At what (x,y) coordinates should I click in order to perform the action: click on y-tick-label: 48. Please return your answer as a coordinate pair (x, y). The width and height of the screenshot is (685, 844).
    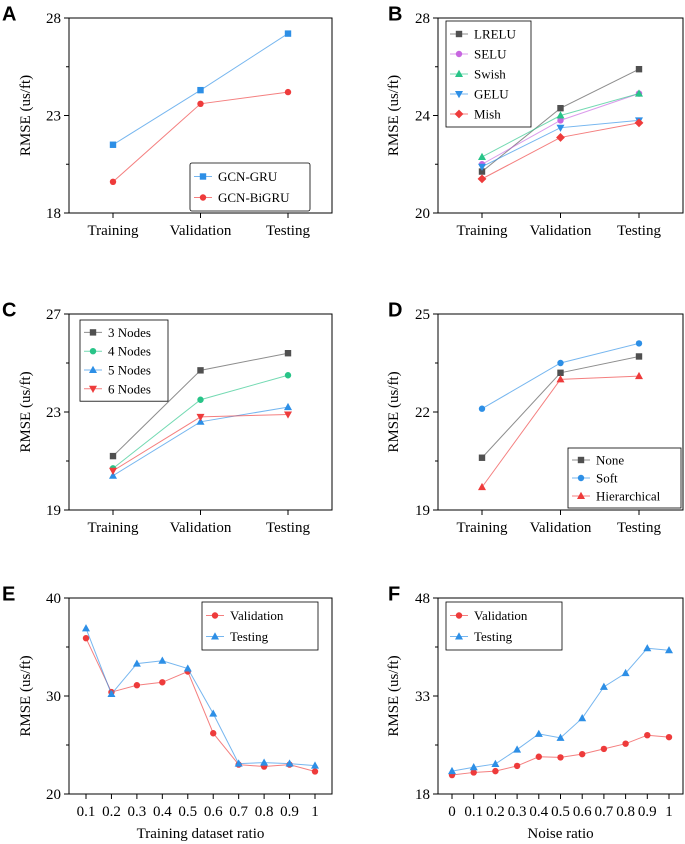
    Looking at the image, I should click on (422, 599).